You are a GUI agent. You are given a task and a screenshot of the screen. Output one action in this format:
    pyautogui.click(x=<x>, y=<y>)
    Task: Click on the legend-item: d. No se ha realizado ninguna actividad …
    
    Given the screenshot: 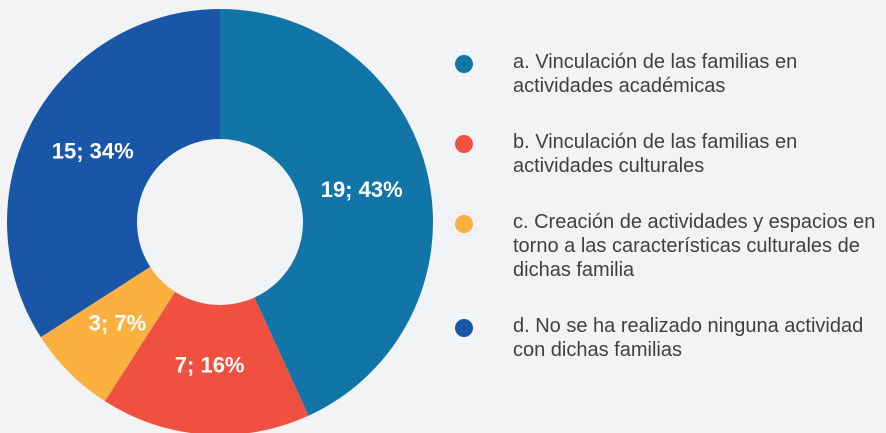 What is the action you would take?
    pyautogui.click(x=669, y=338)
    